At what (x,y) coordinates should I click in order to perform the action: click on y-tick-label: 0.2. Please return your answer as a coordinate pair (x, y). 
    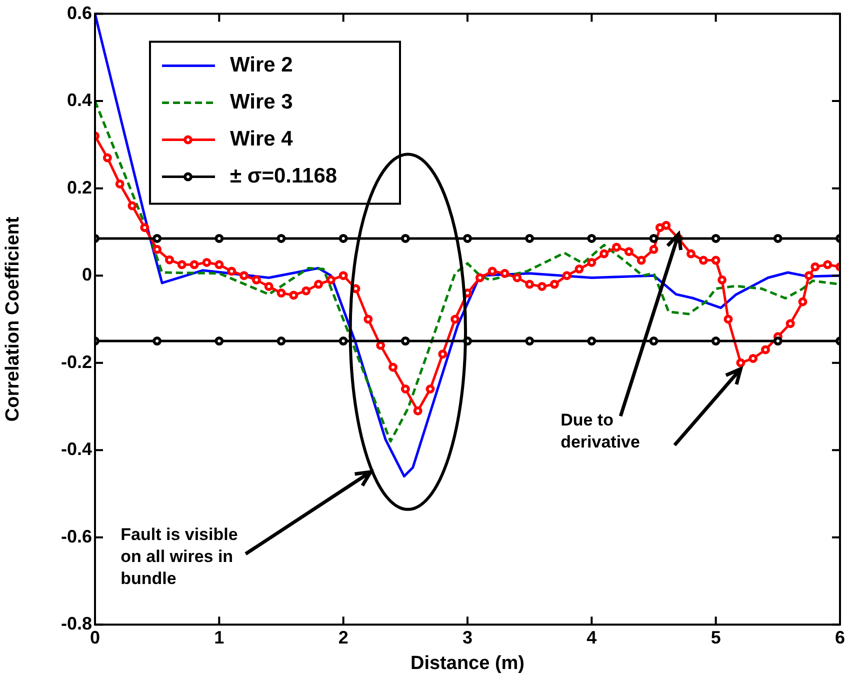
    Looking at the image, I should click on (79, 187).